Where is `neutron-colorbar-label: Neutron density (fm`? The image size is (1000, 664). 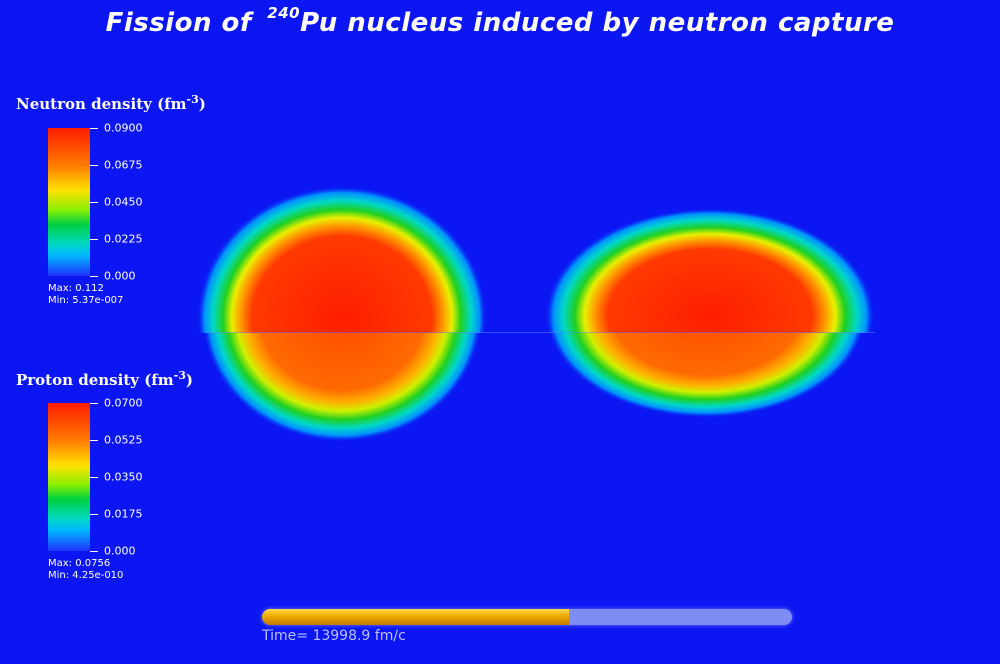
neutron-colorbar-label: Neutron density (fm is located at coordinates (101, 104).